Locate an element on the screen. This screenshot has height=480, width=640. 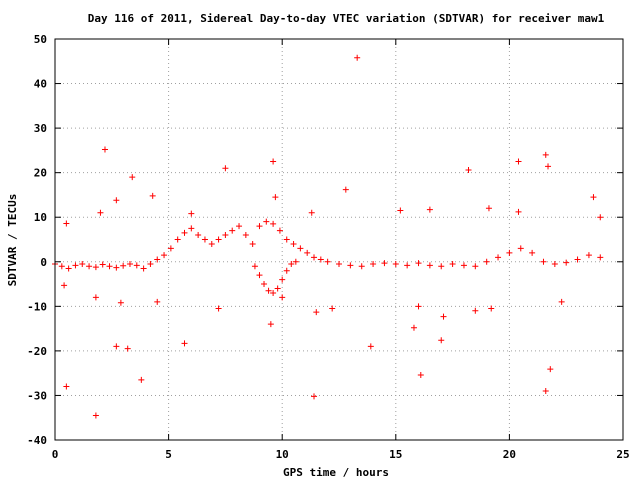
x-tick-label: 5 is located at coordinates (168, 454).